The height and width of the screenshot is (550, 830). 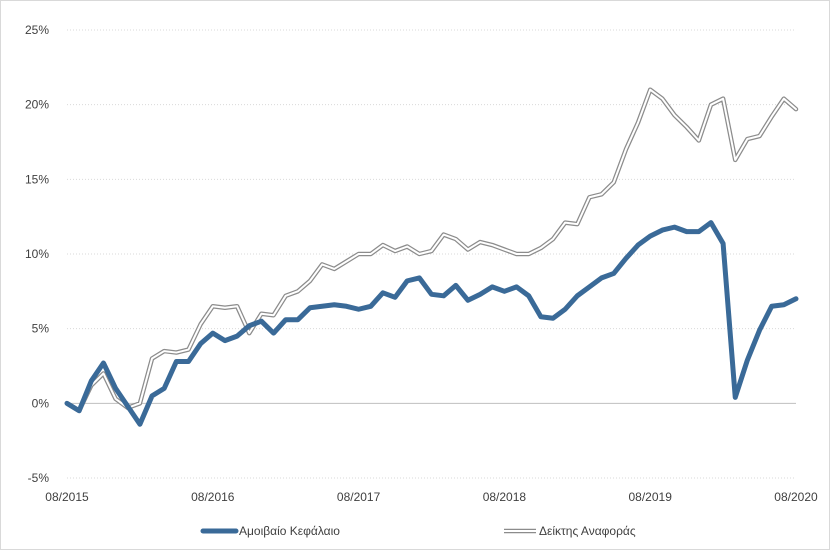 I want to click on y-tick-label: 10%, so click(x=37, y=254).